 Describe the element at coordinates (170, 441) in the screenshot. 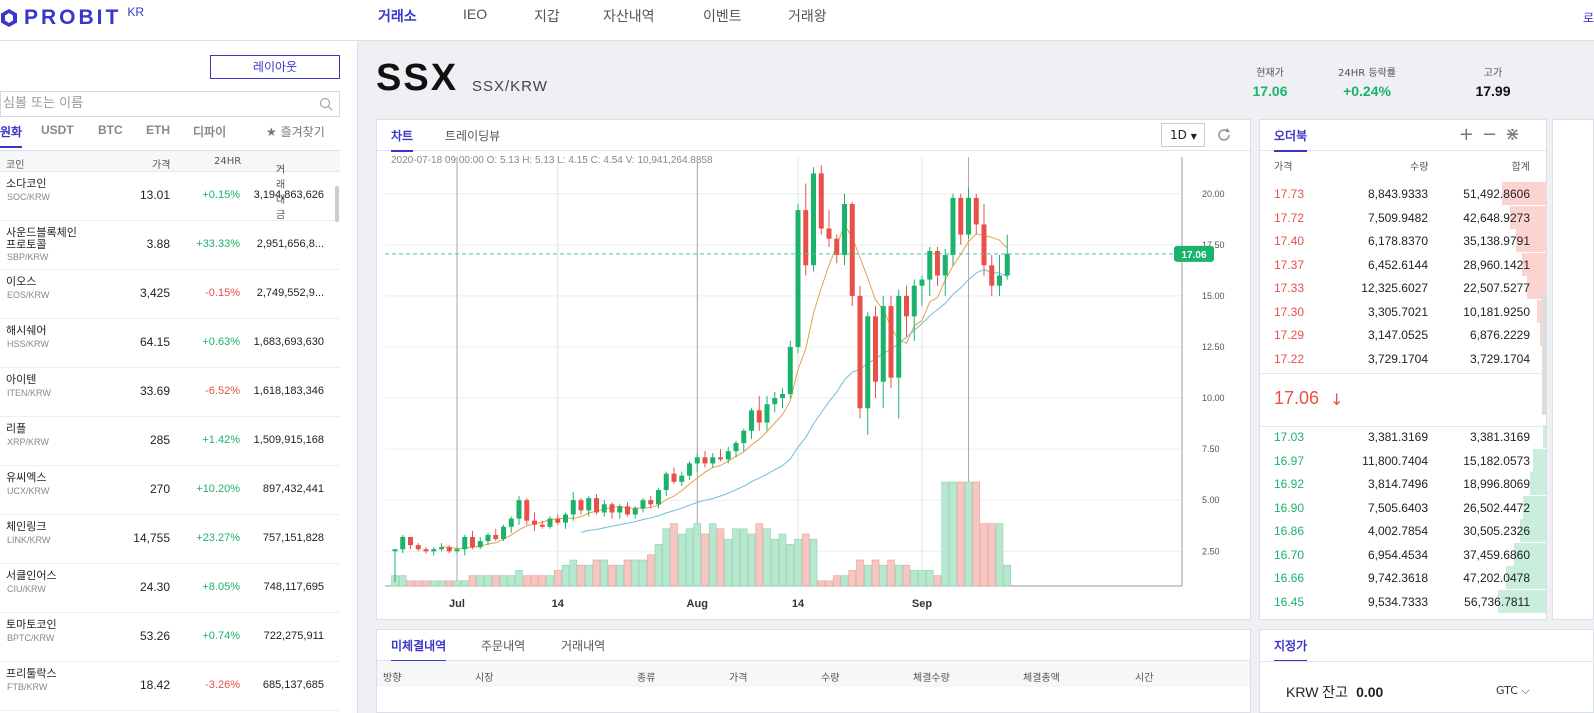

I see `coin-row: 리플 XRP/KRW 285 +1.42% 1,509,915,168` at that location.